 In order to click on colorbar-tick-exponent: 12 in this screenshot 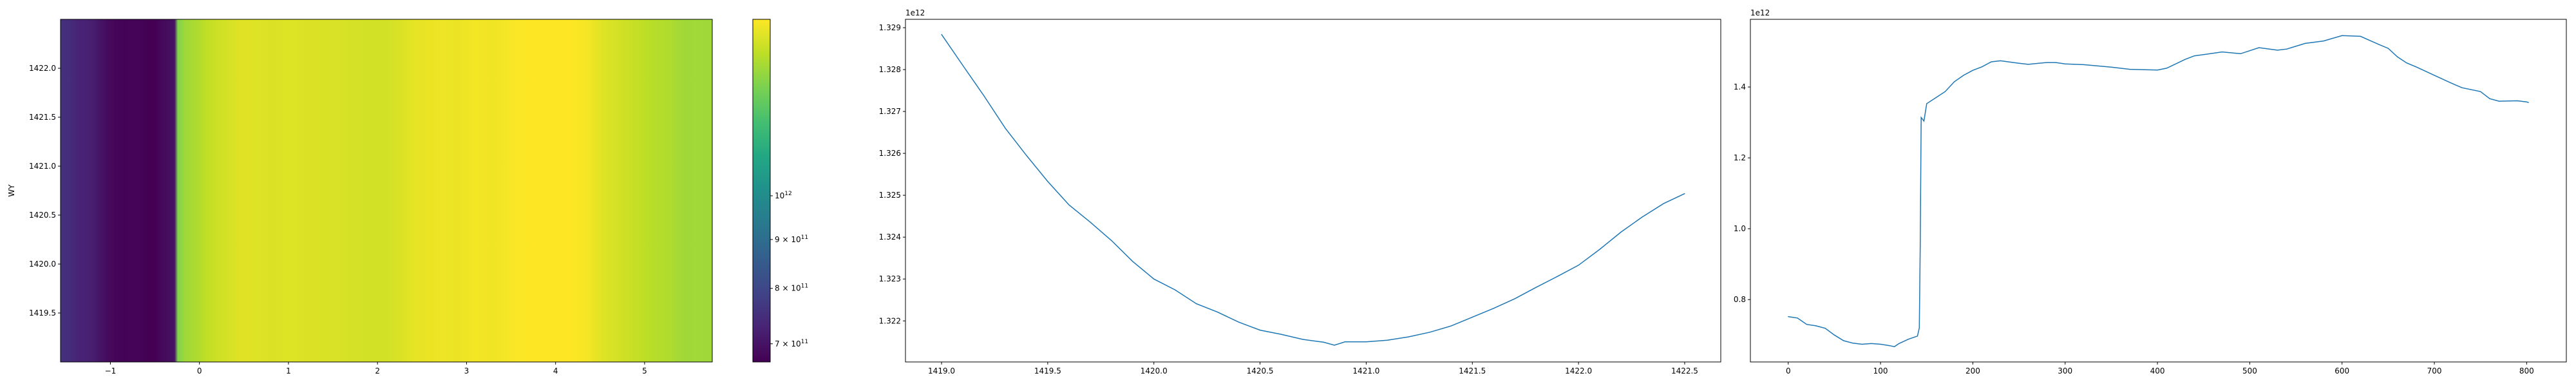, I will do `click(787, 194)`.